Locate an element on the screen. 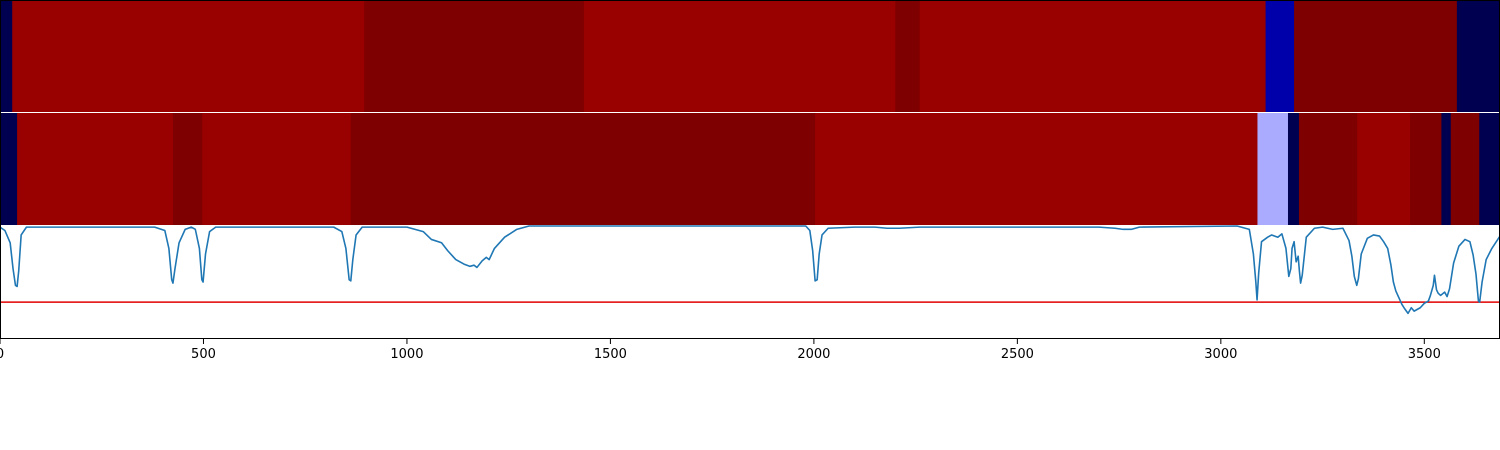 The height and width of the screenshot is (450, 1500). x-tick-label-2000: 2000 is located at coordinates (813, 354).